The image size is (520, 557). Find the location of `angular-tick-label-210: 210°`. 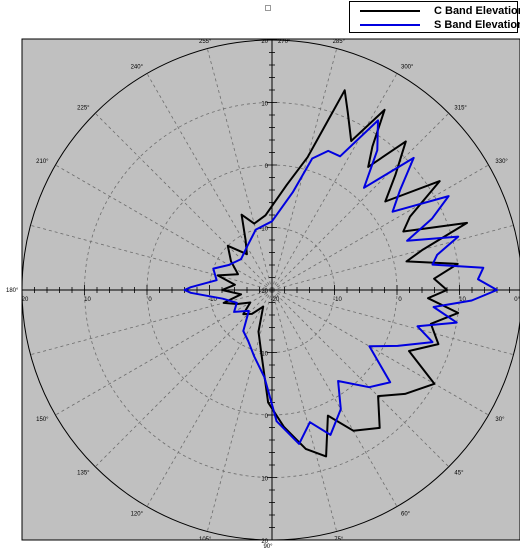

angular-tick-label-210: 210° is located at coordinates (42, 162).